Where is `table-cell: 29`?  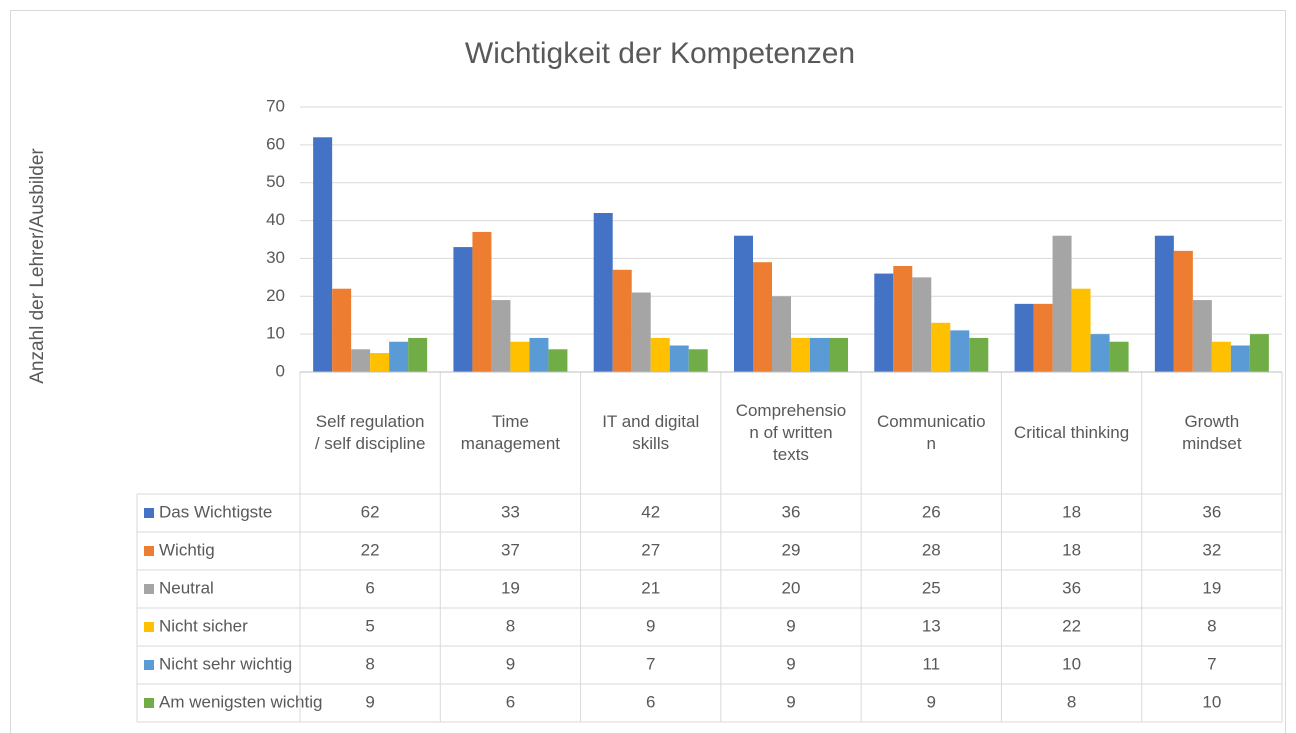
table-cell: 29 is located at coordinates (791, 549).